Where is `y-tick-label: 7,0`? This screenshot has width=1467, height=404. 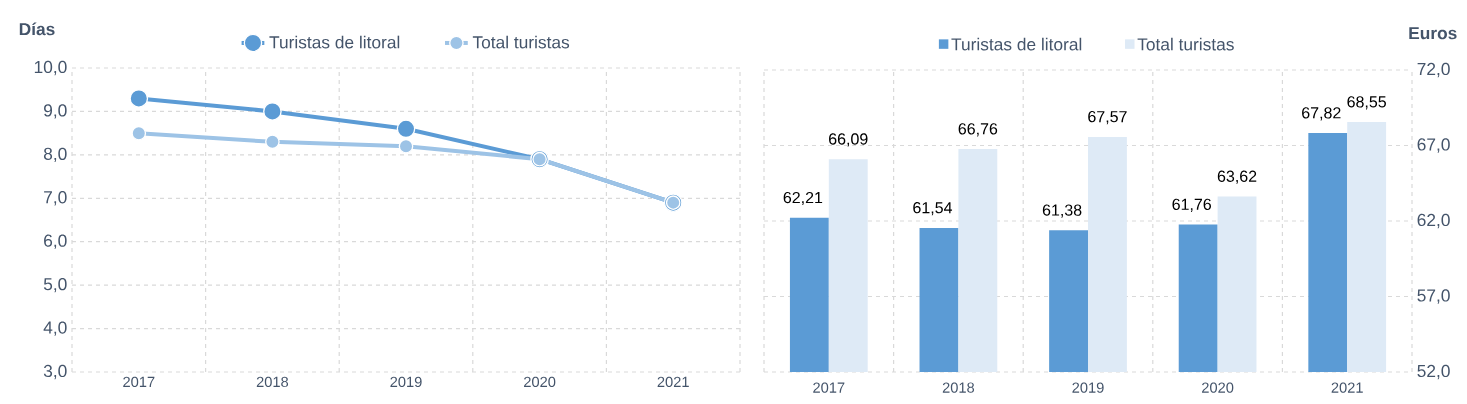 y-tick-label: 7,0 is located at coordinates (55, 198).